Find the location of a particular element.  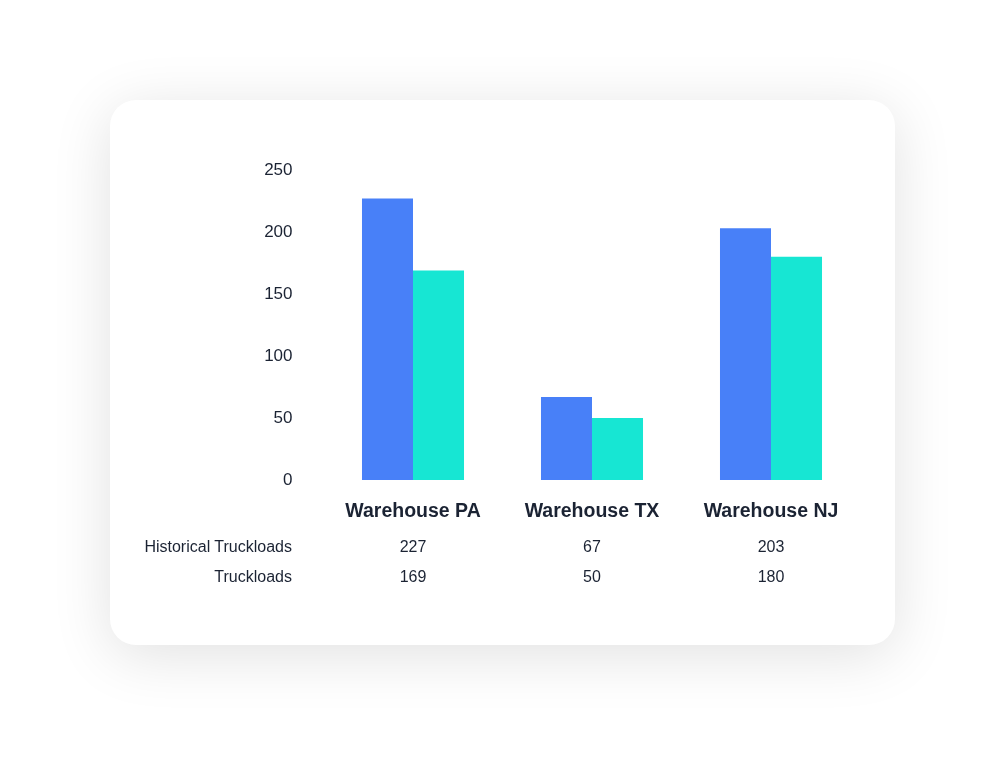

y-tick-label: 100 is located at coordinates (278, 355).